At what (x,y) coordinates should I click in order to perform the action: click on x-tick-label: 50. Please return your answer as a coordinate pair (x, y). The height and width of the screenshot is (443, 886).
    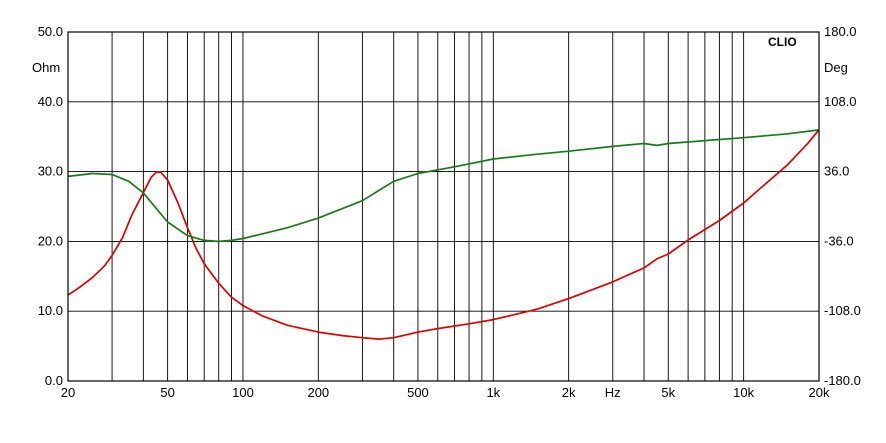
    Looking at the image, I should click on (167, 392).